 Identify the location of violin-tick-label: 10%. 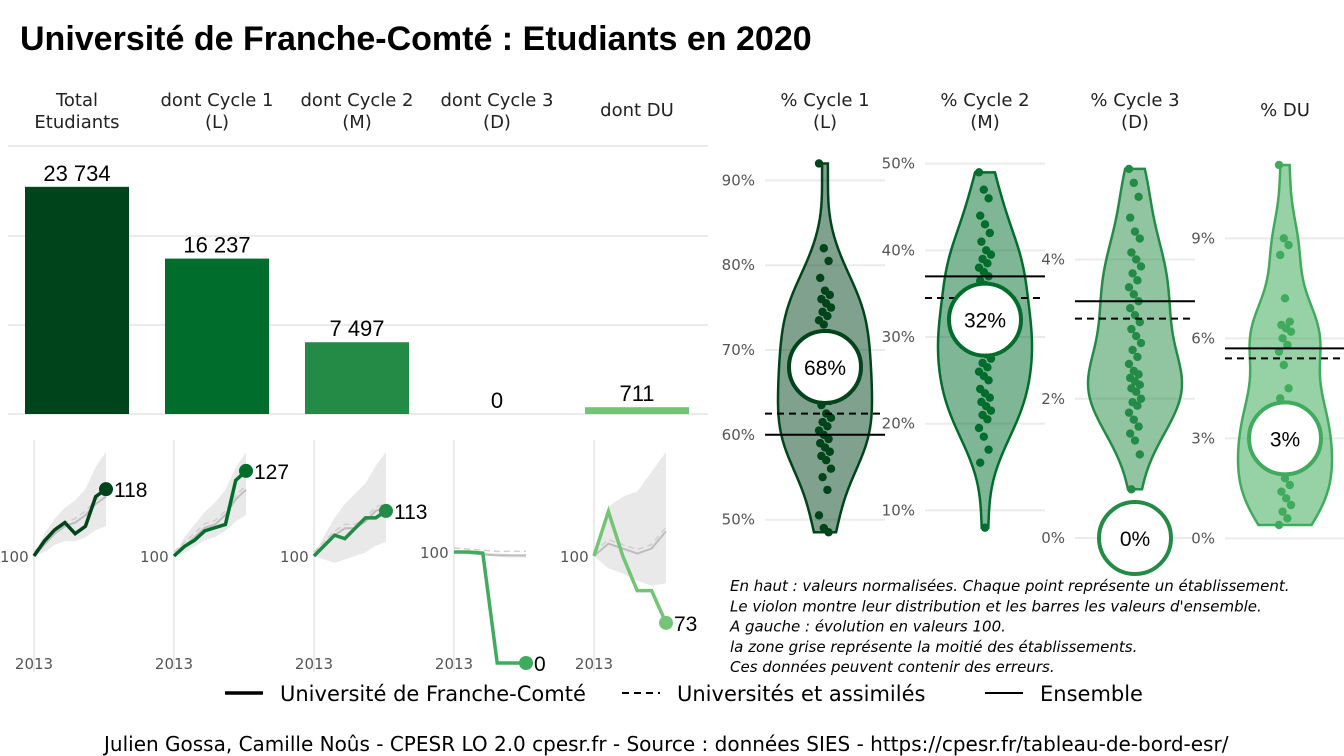
(898, 510).